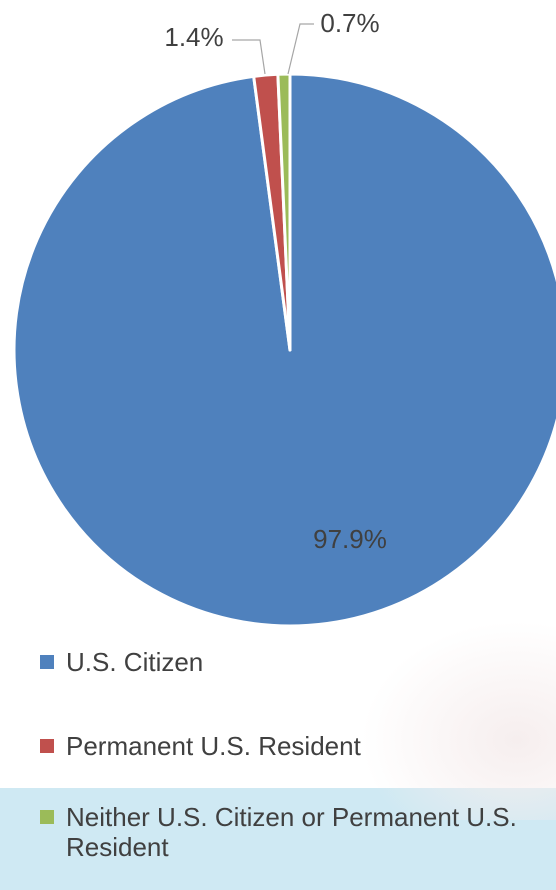 The width and height of the screenshot is (556, 890). What do you see at coordinates (135, 662) in the screenshot?
I see `legend-label-us-citizen: U.S. Citizen` at bounding box center [135, 662].